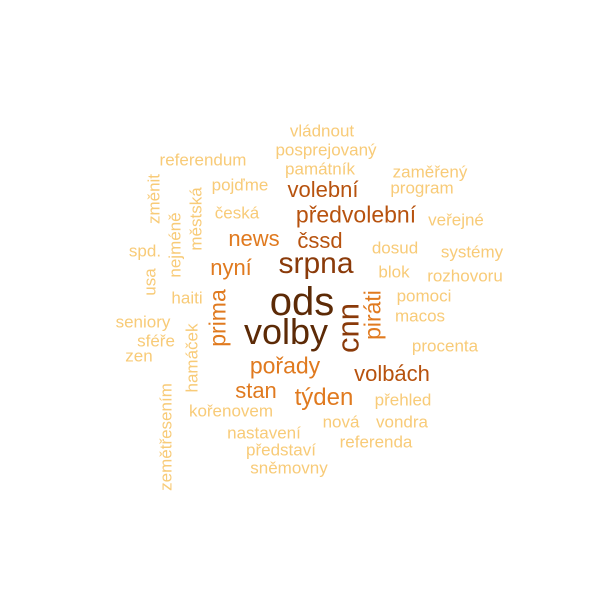  I want to click on word-porady: pořady, so click(285, 365).